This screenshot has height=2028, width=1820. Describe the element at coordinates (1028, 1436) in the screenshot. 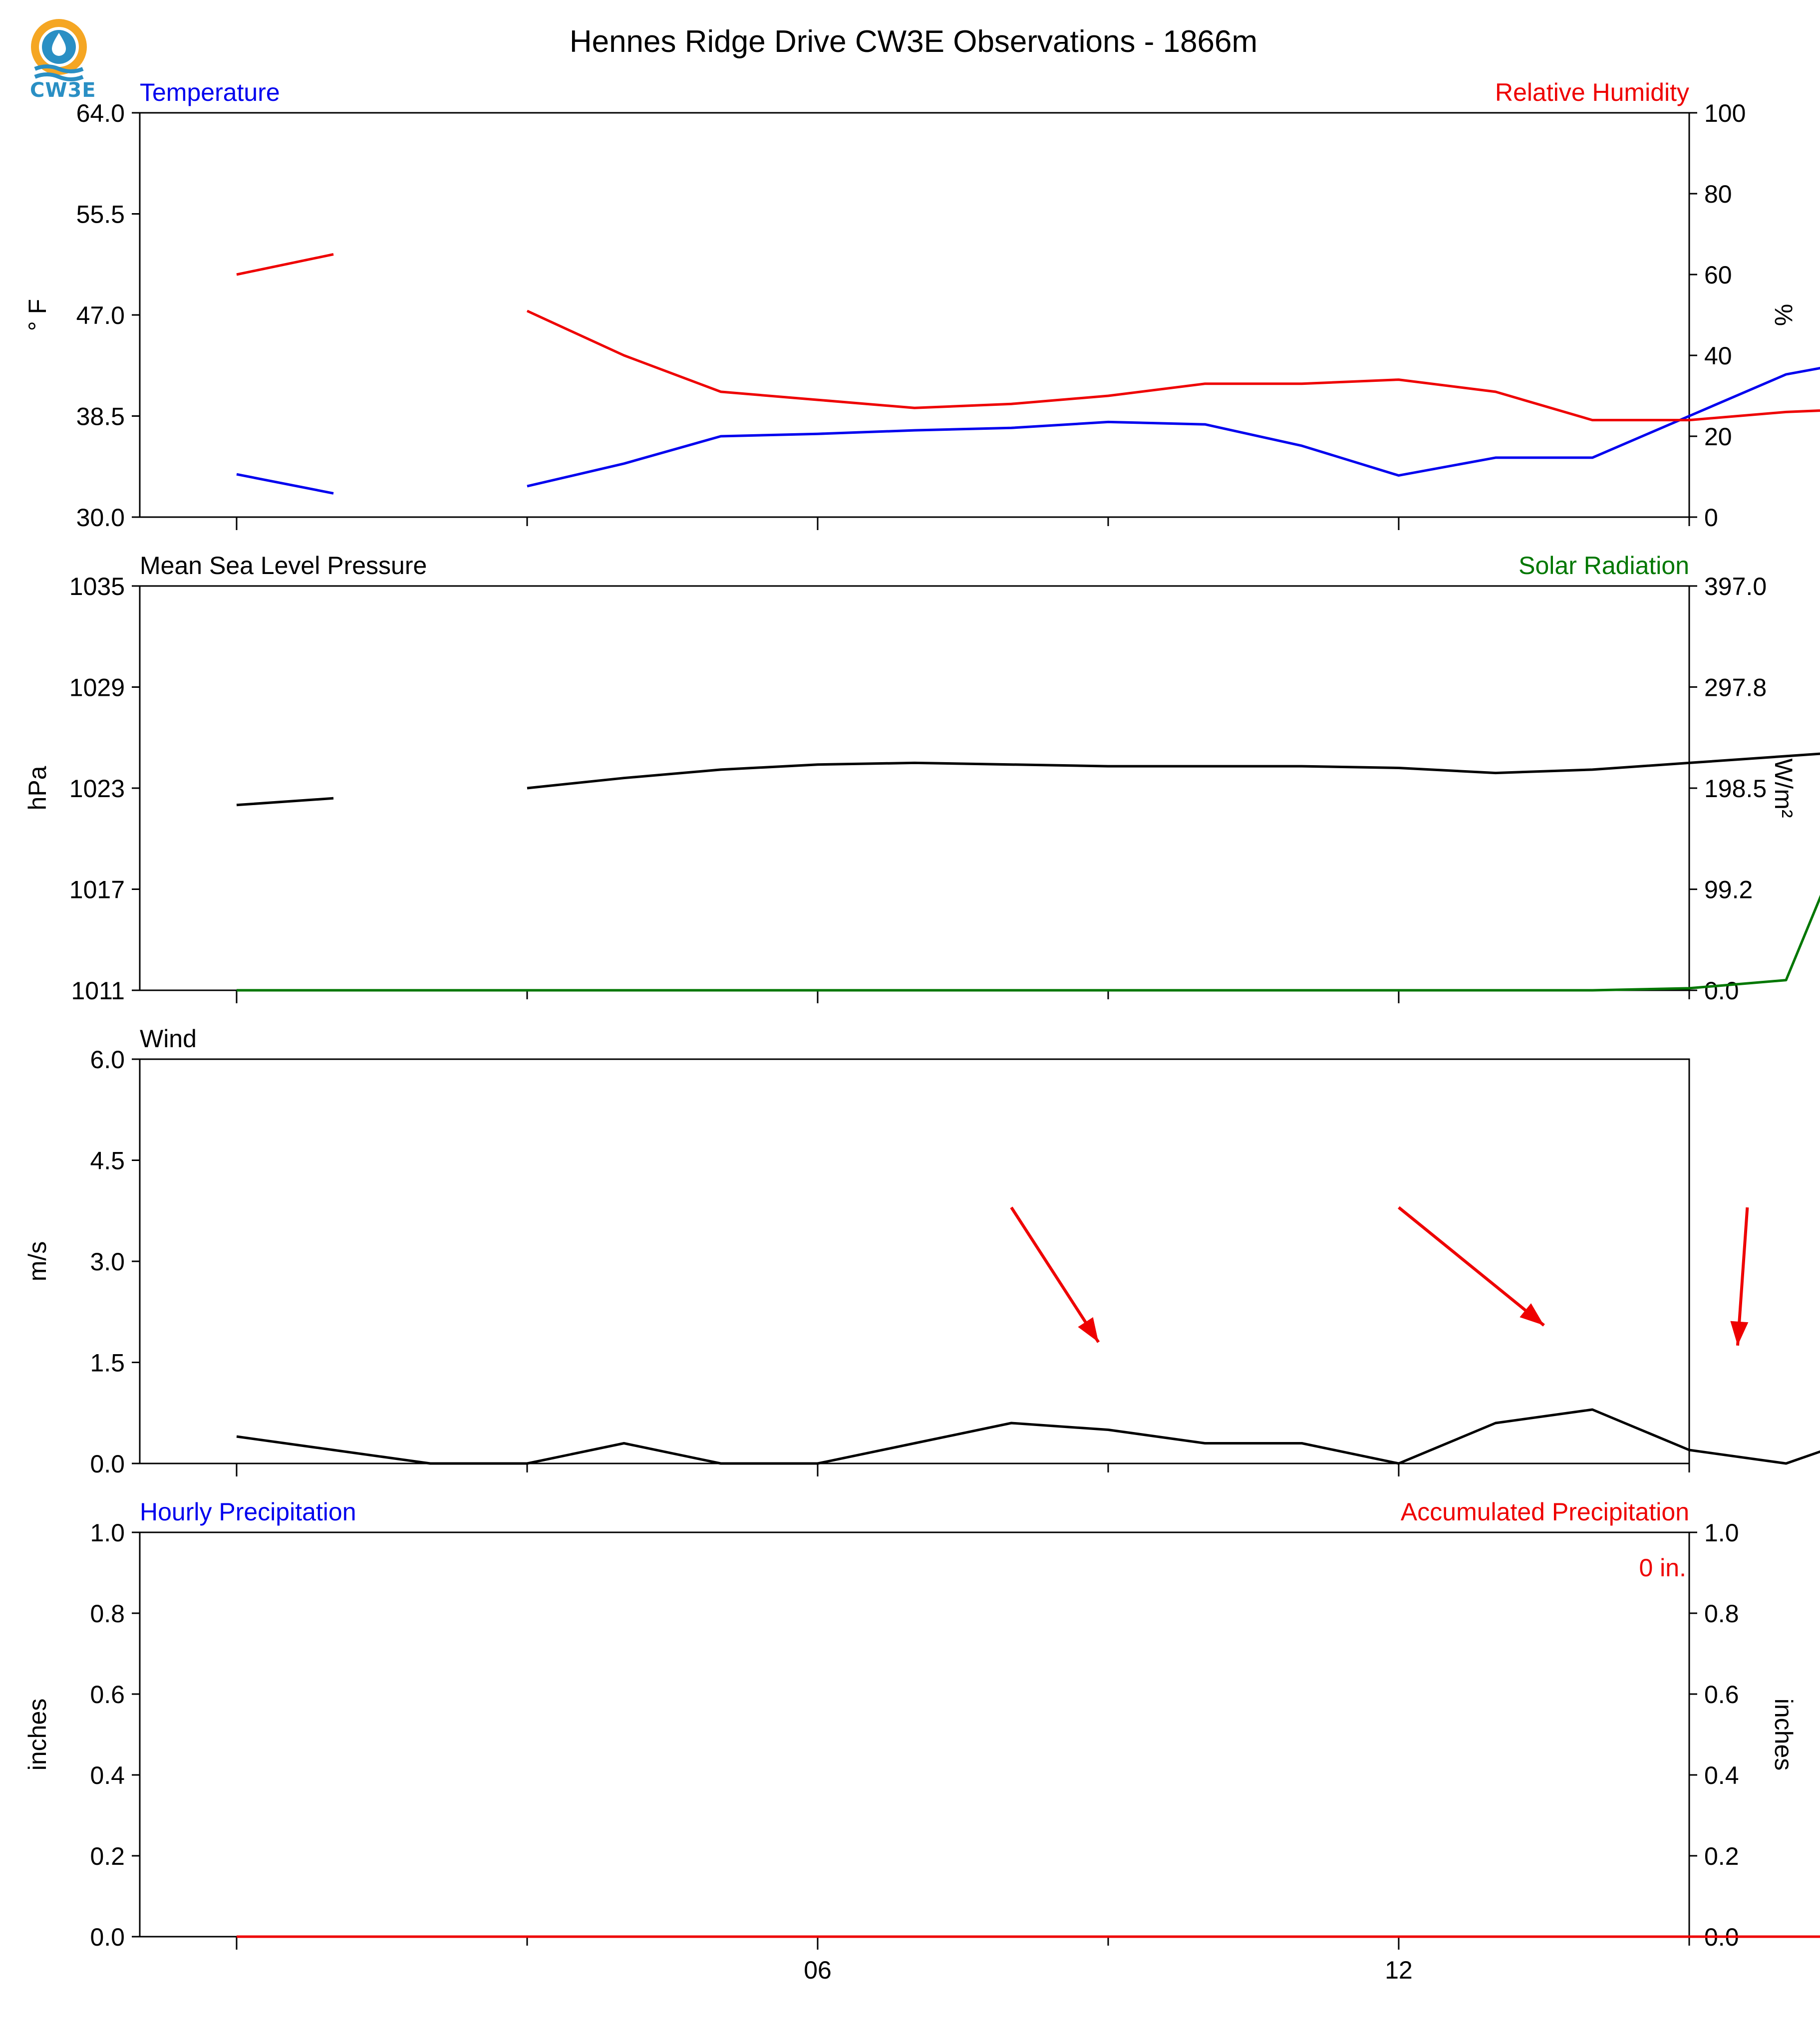

I see `wind-speed-line` at that location.